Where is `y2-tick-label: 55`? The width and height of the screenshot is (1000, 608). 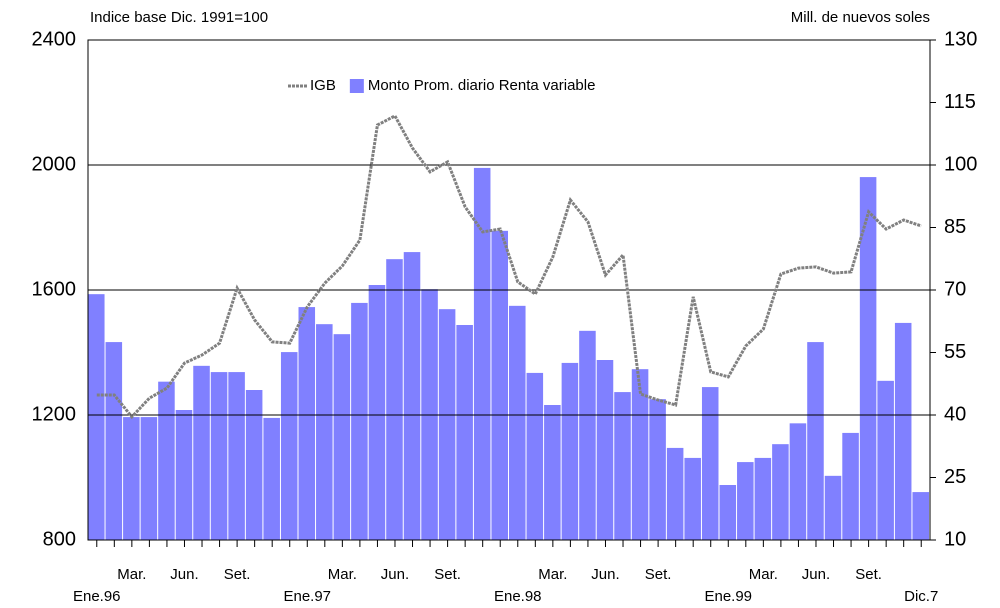
y2-tick-label: 55 is located at coordinates (955, 352).